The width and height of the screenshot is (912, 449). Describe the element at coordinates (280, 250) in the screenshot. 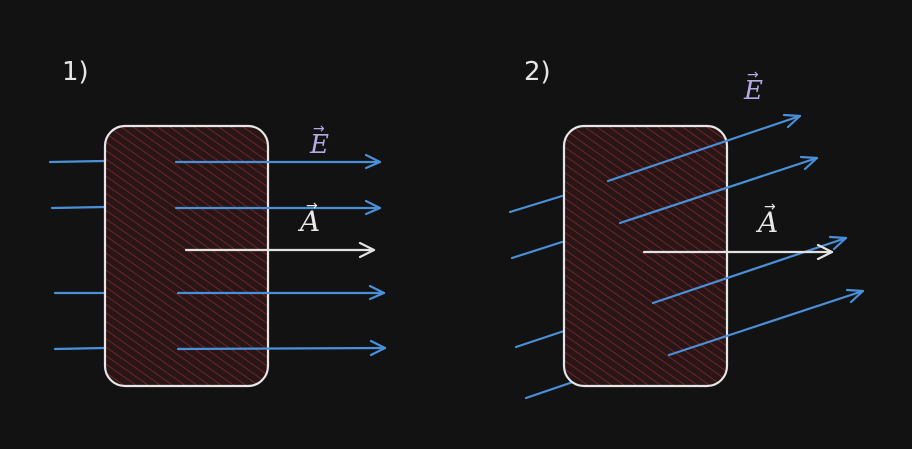

I see `panel-1-area-vector-arrow` at that location.